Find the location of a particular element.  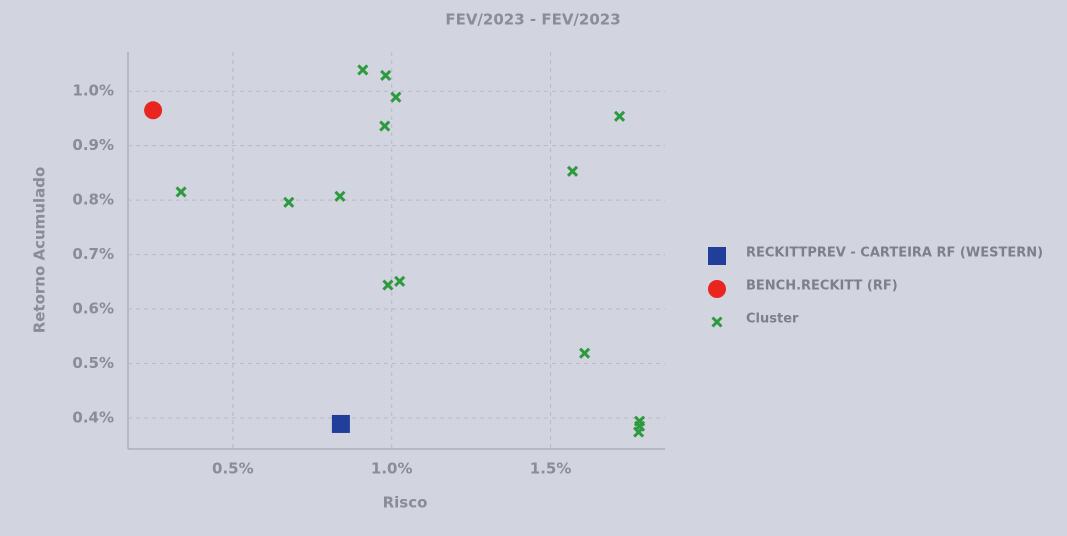

y-axis-label: Retorno Acumulado is located at coordinates (40, 250).